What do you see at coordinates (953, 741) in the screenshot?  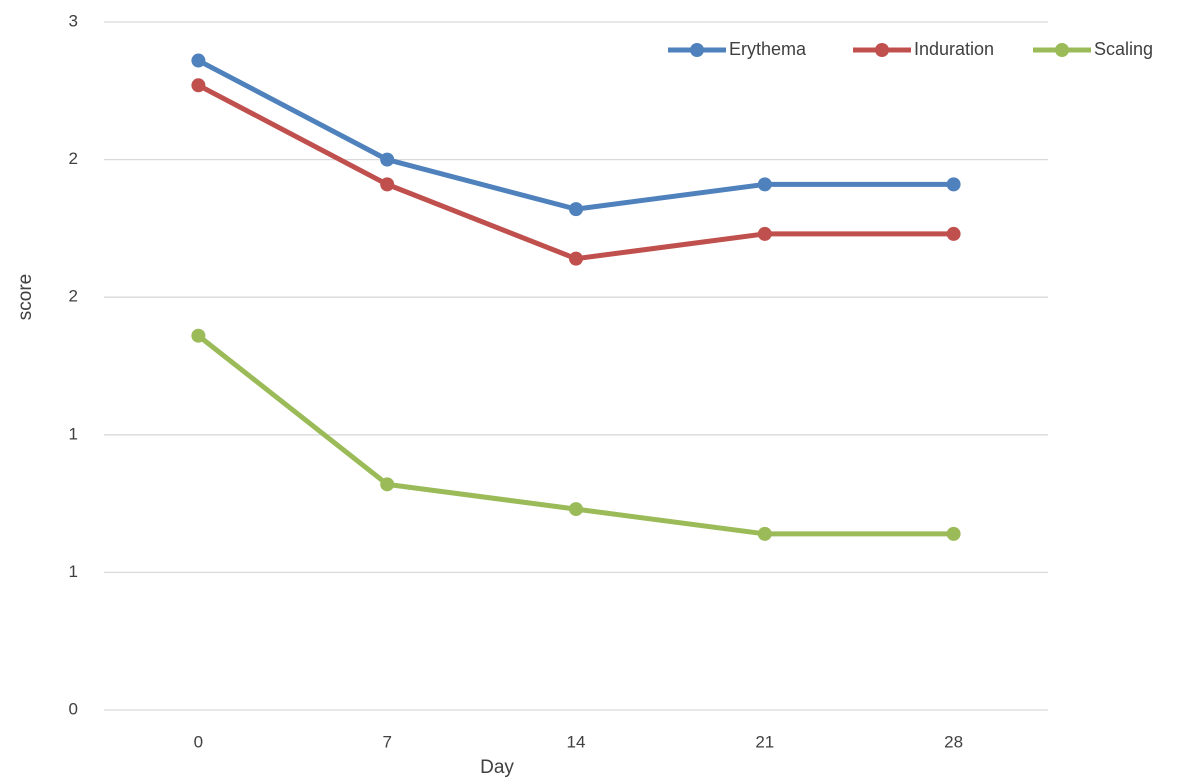 I see `x-tick-label: 28` at bounding box center [953, 741].